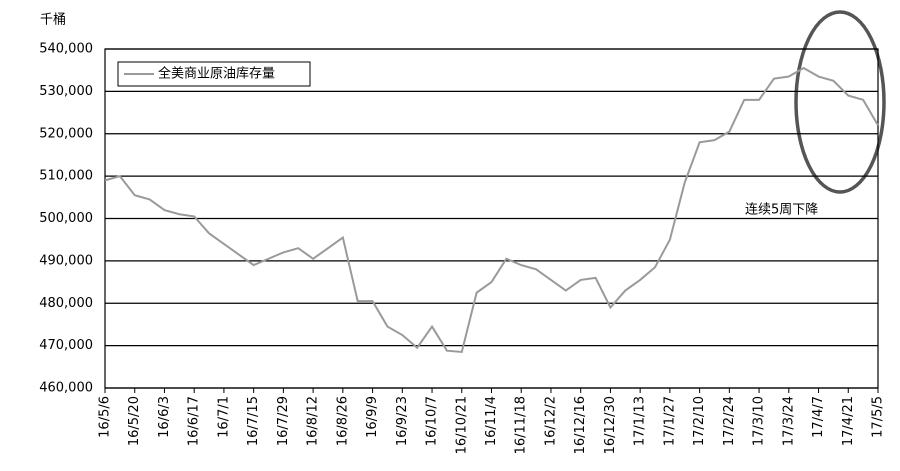 Image resolution: width=900 pixels, height=471 pixels. Describe the element at coordinates (781, 210) in the screenshot. I see `annotation: 连续5周下降` at that location.